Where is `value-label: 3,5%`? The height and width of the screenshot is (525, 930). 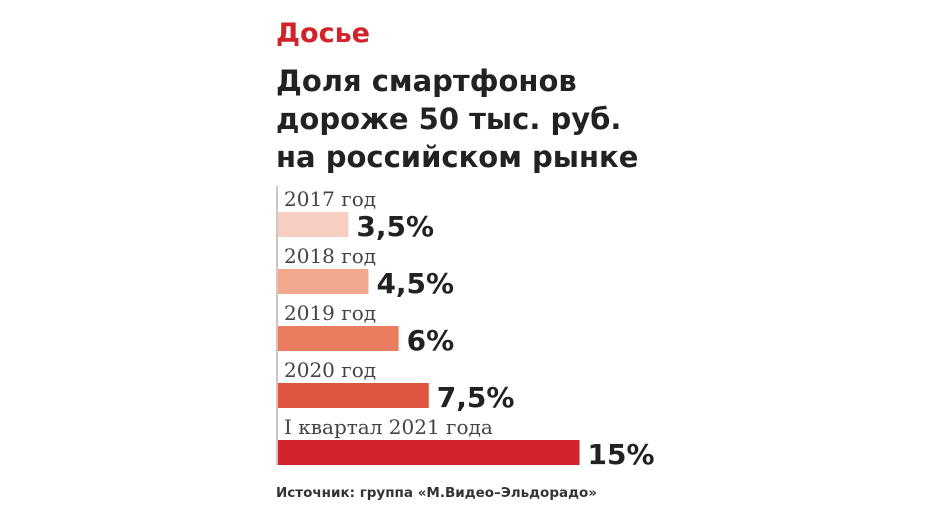
value-label: 3,5% is located at coordinates (395, 226).